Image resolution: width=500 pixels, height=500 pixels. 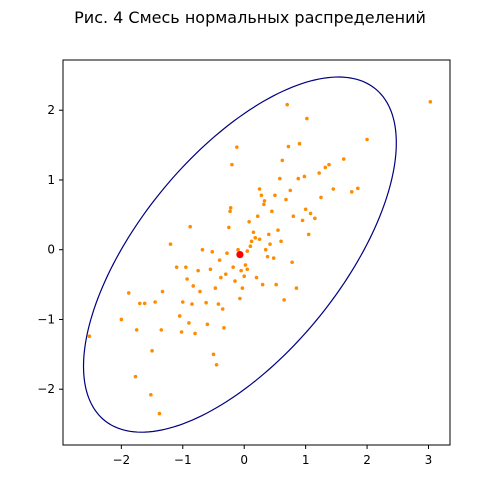 What do you see at coordinates (306, 460) in the screenshot?
I see `x-tick-label-3: 1` at bounding box center [306, 460].